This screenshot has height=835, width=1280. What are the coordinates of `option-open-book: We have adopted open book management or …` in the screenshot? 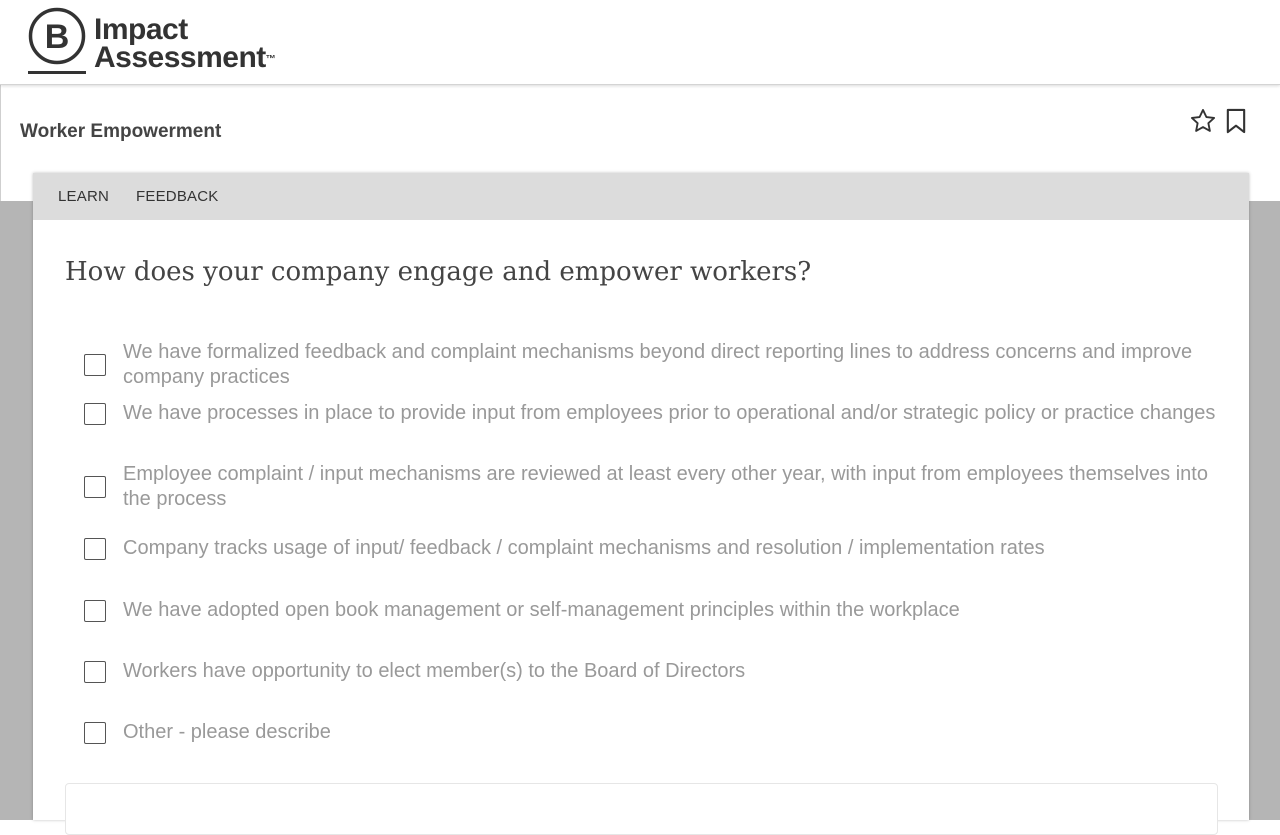 It's located at (654, 610).